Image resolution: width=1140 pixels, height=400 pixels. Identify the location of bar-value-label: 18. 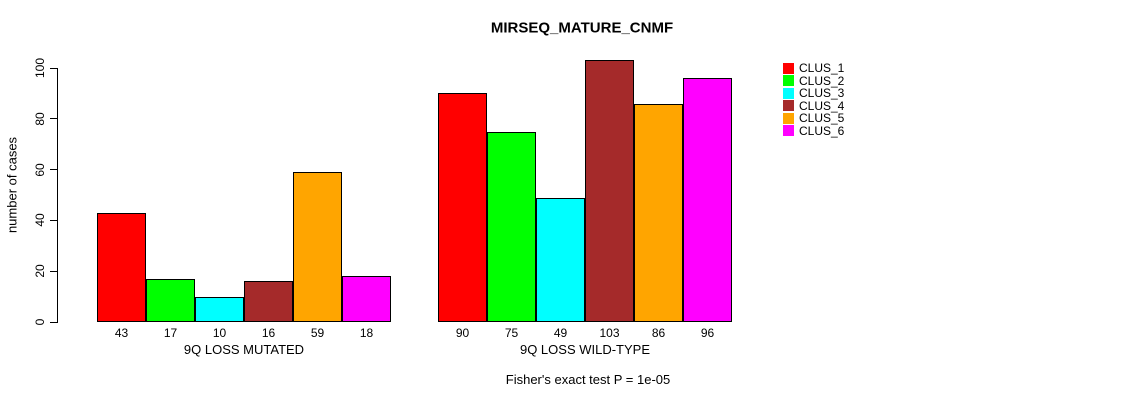
(366, 333).